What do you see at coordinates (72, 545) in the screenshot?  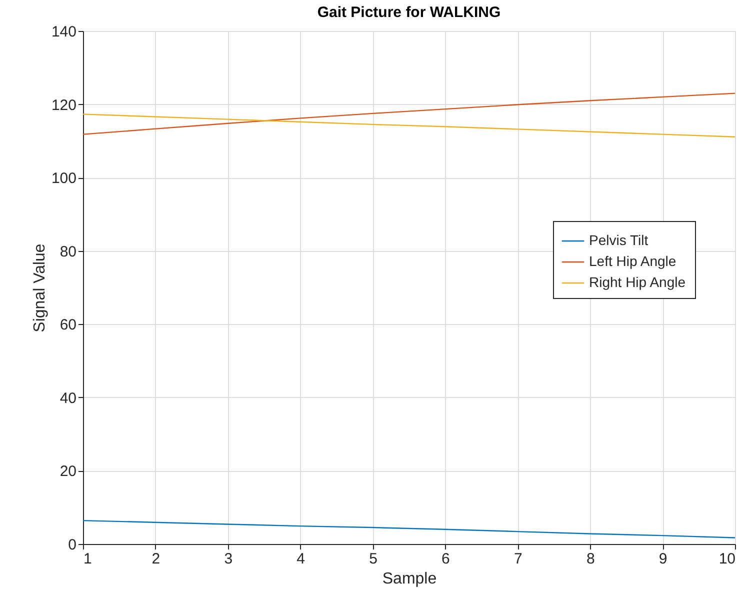 I see `y-tick-label: 0` at bounding box center [72, 545].